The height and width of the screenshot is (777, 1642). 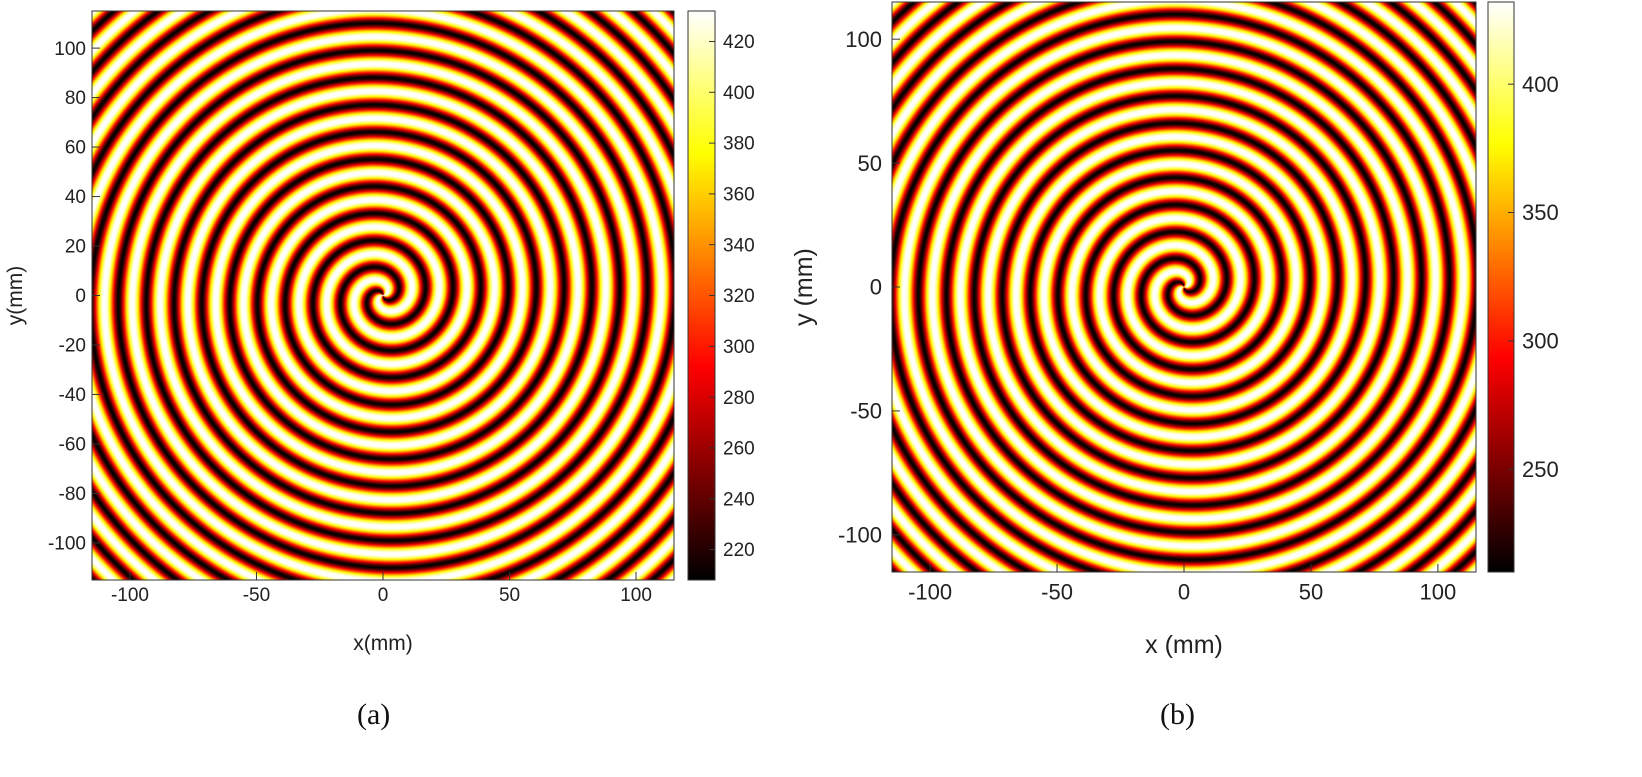 I want to click on colorbar-frame, so click(x=1501, y=287).